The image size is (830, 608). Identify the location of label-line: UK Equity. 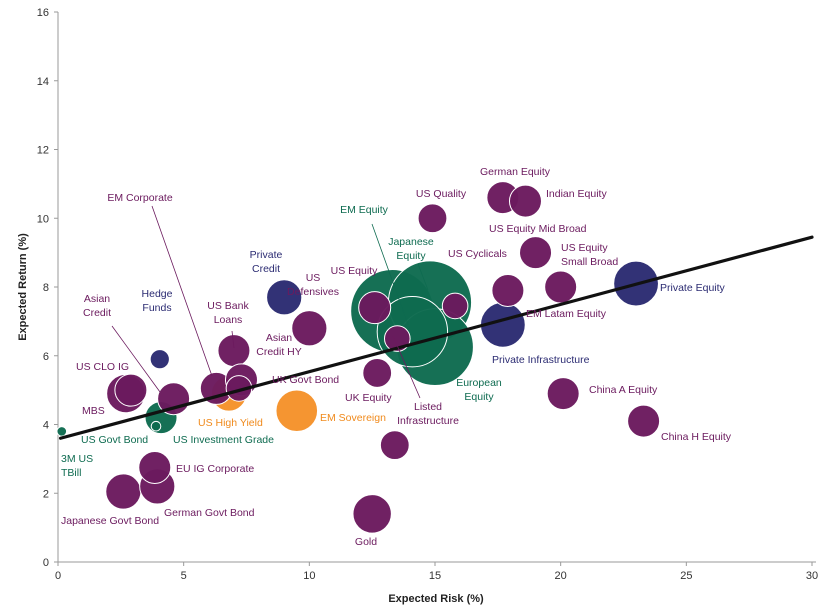
(368, 398).